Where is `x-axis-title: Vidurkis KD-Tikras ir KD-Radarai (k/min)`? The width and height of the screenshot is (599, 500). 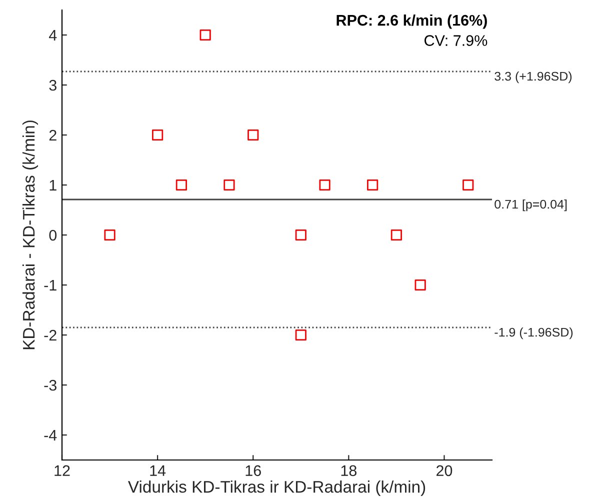
x-axis-title: Vidurkis KD-Tikras ir KD-Radarai (k/min) is located at coordinates (277, 488).